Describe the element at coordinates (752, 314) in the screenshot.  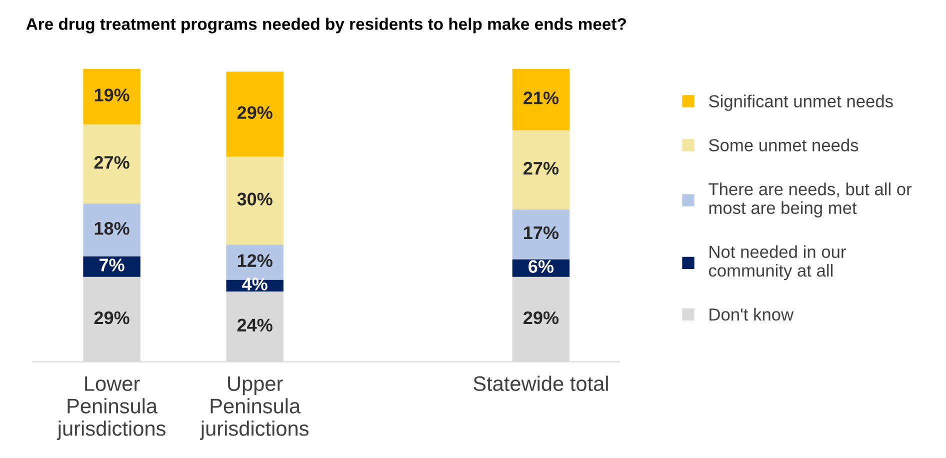
I see `legend-label: Don't know` at that location.